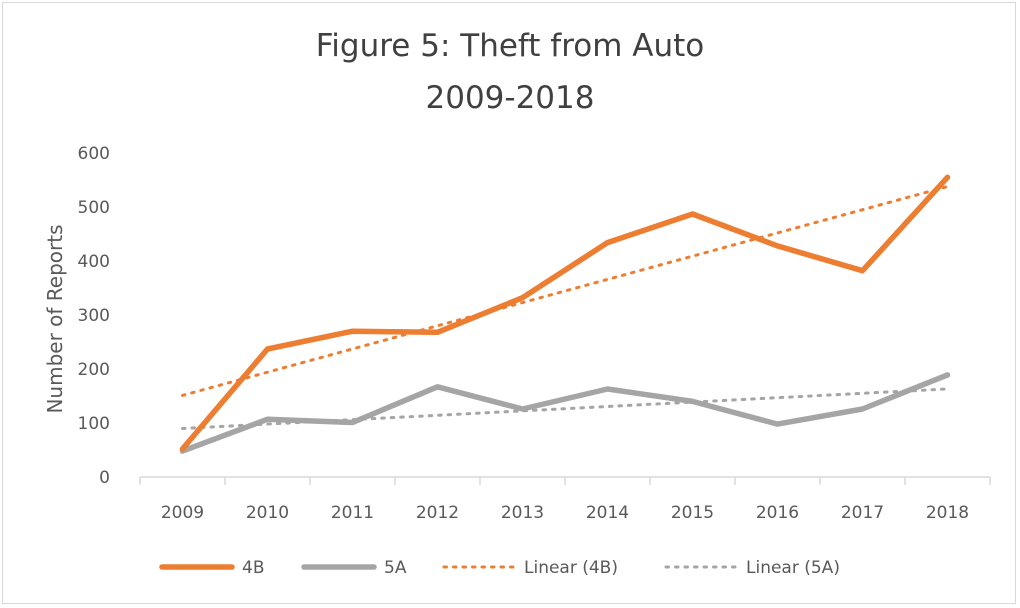 Image resolution: width=1020 pixels, height=608 pixels. Describe the element at coordinates (94, 424) in the screenshot. I see `y-tick-label: 100` at that location.